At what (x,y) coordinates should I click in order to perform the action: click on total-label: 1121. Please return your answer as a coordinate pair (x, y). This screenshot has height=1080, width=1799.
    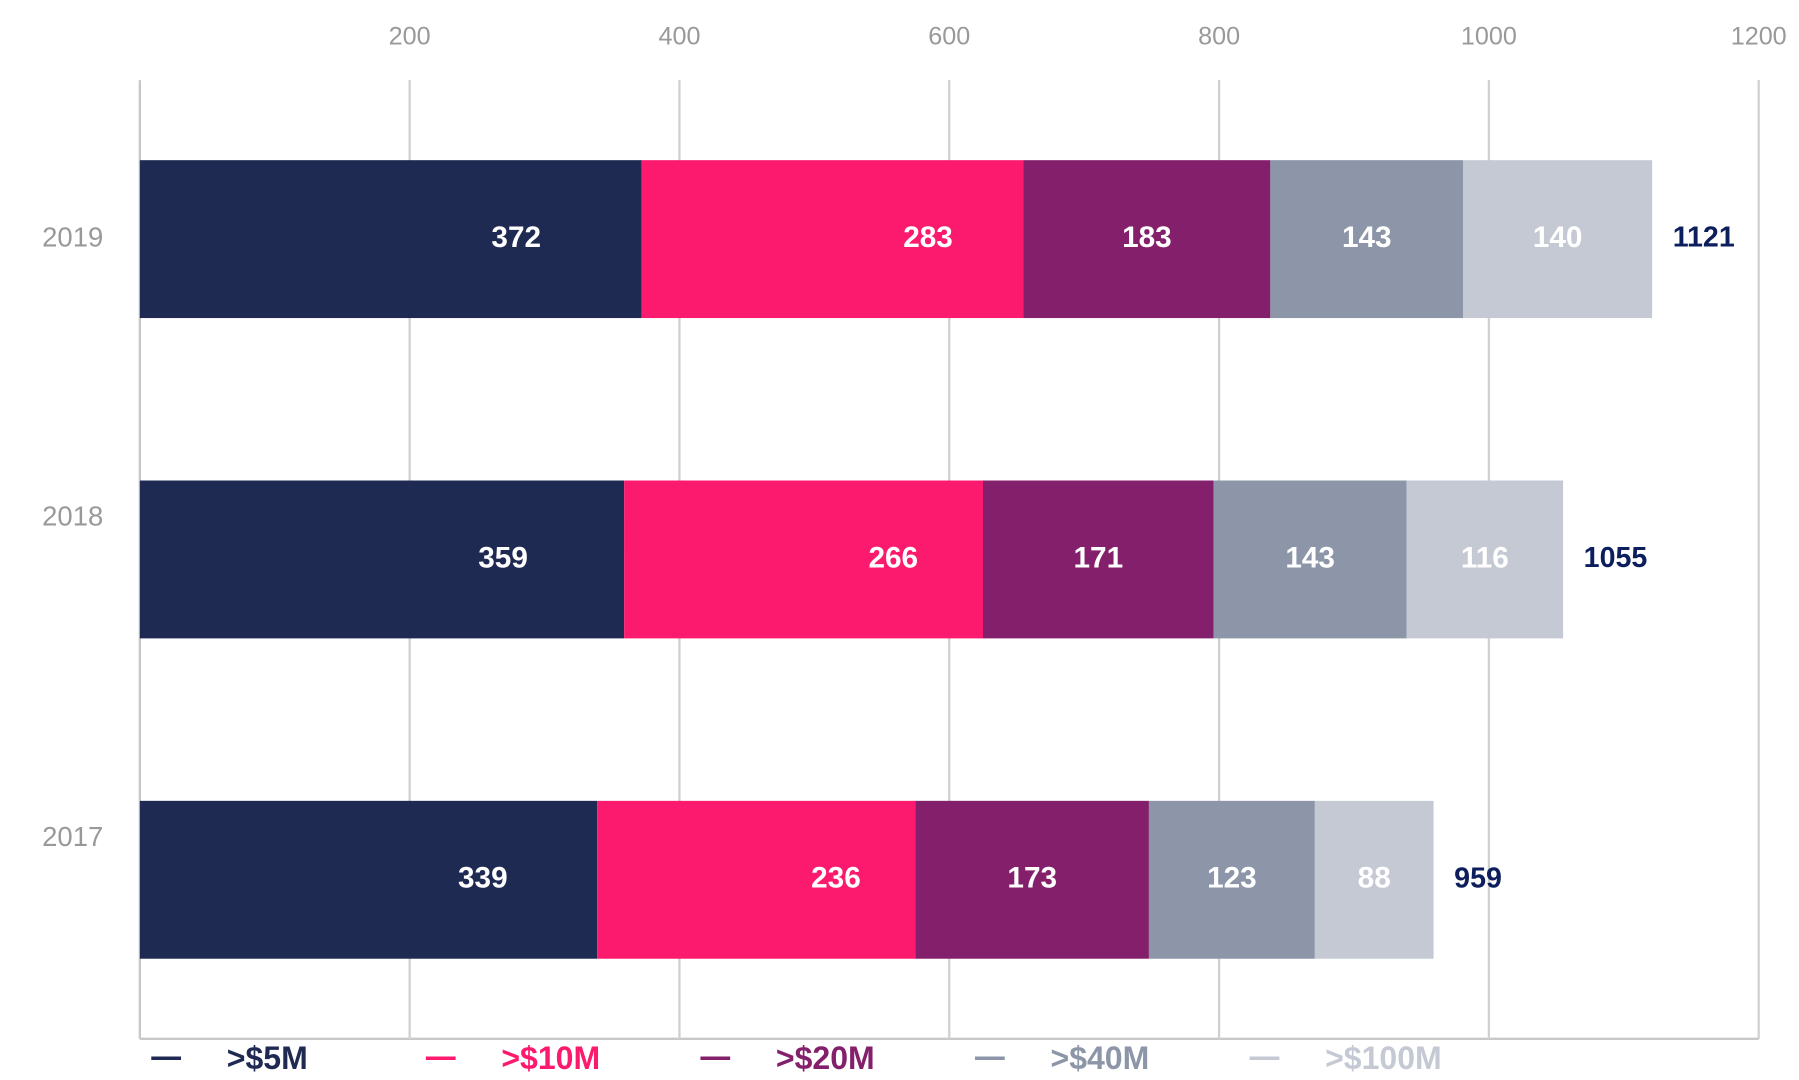
    Looking at the image, I should click on (1704, 238).